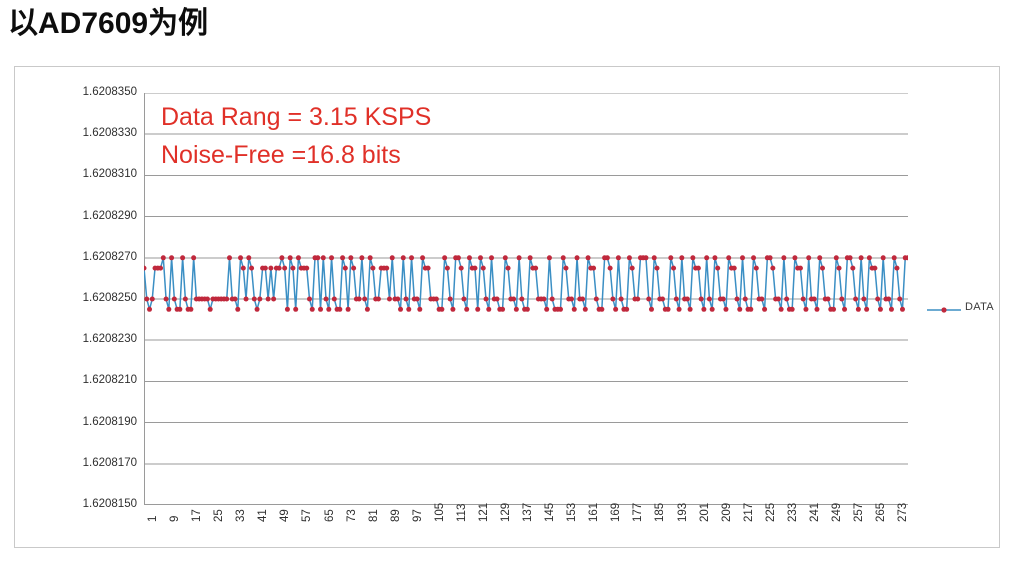 This screenshot has height=568, width=1012. What do you see at coordinates (109, 92) in the screenshot?
I see `y-tick-label: 1.6208350` at bounding box center [109, 92].